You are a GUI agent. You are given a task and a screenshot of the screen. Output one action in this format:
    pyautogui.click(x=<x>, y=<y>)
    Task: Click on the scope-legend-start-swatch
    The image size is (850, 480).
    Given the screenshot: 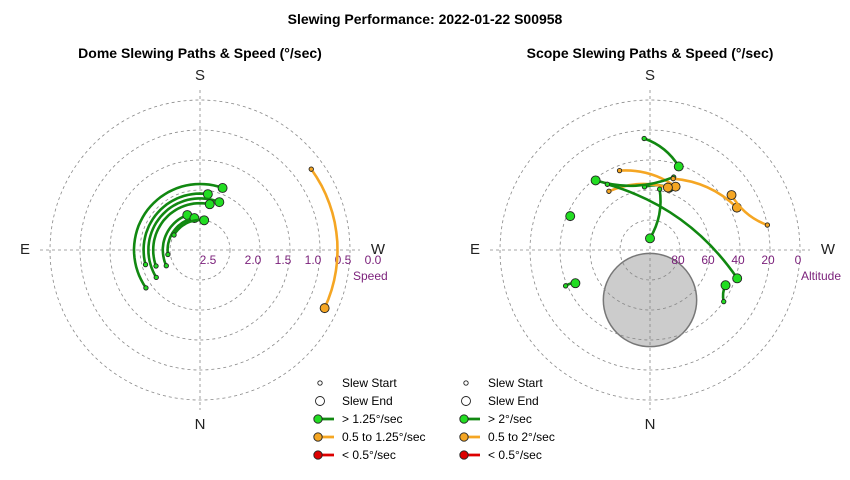 What is the action you would take?
    pyautogui.click(x=466, y=383)
    